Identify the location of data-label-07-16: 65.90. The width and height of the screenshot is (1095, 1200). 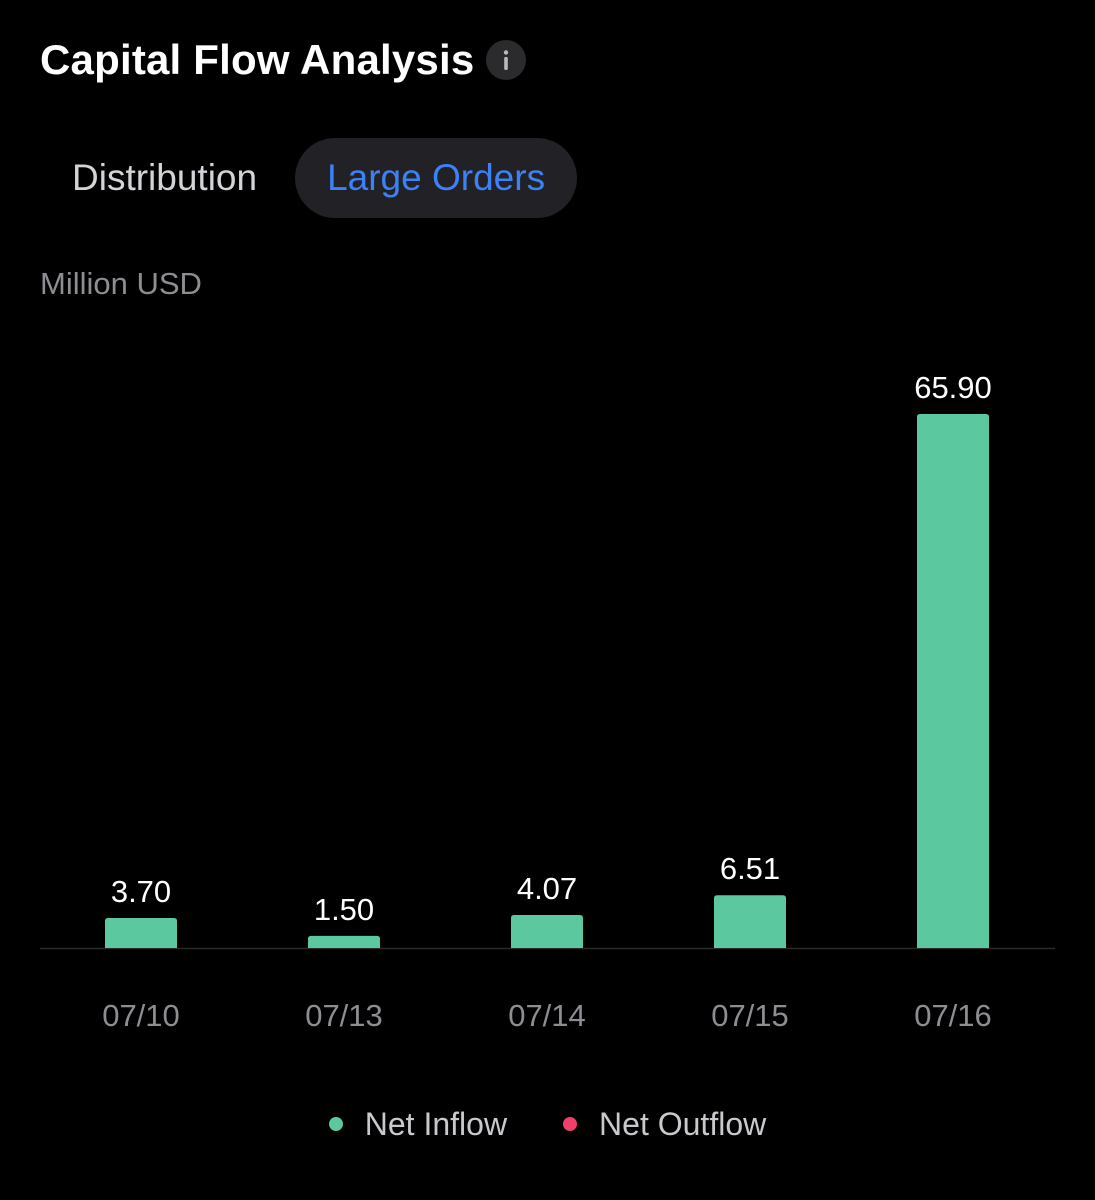
(953, 387).